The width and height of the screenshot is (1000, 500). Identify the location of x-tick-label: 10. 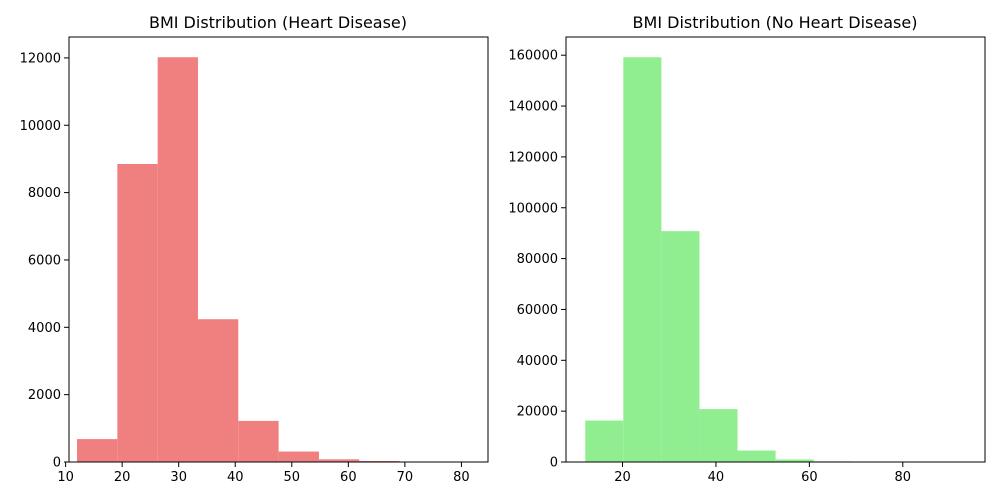
(65, 477).